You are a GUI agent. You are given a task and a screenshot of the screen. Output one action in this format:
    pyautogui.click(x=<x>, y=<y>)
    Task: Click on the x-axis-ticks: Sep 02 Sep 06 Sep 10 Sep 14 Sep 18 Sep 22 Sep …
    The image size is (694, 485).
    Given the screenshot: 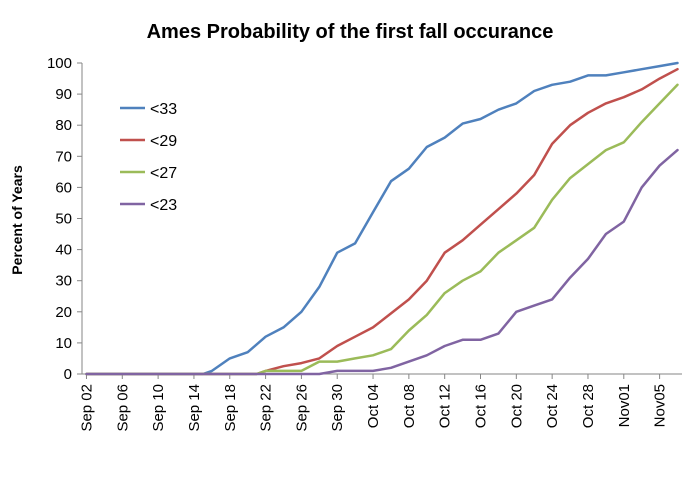 What is the action you would take?
    pyautogui.click(x=373, y=403)
    